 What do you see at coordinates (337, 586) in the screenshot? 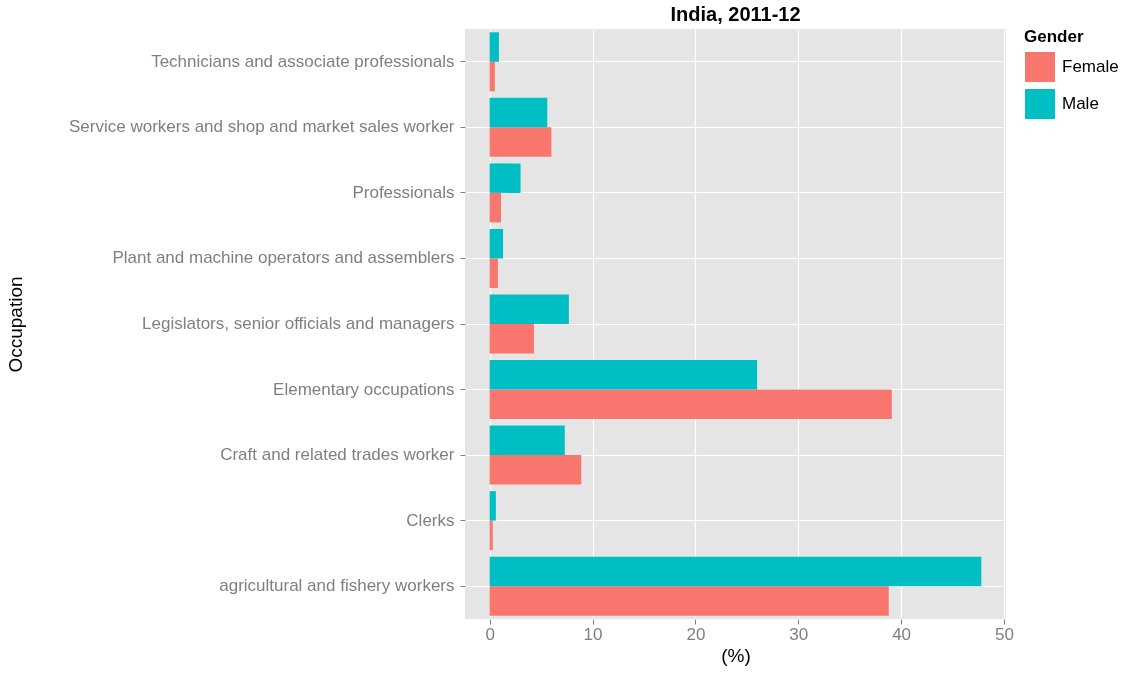
I see `y-tick-label: agricultural and fishery workers` at bounding box center [337, 586].